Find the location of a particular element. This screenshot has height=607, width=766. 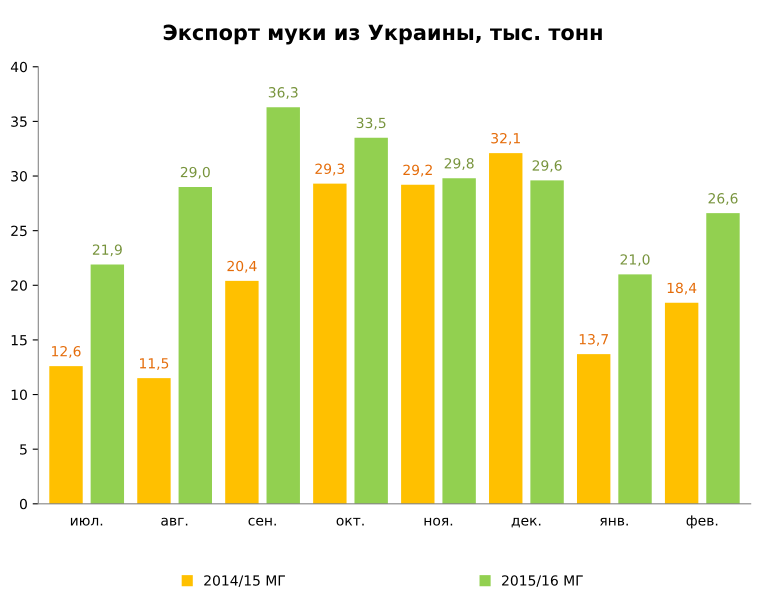

x-tick-label: ноя. is located at coordinates (438, 522).